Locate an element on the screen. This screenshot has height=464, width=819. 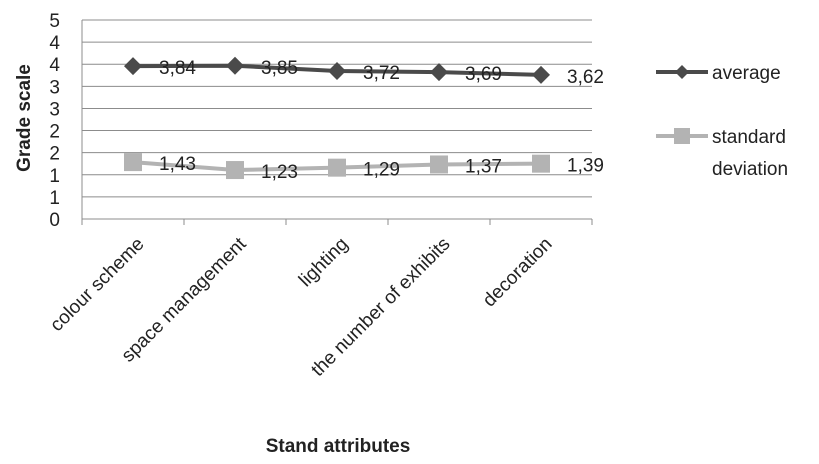
legend: average standard deviation is located at coordinates (722, 121).